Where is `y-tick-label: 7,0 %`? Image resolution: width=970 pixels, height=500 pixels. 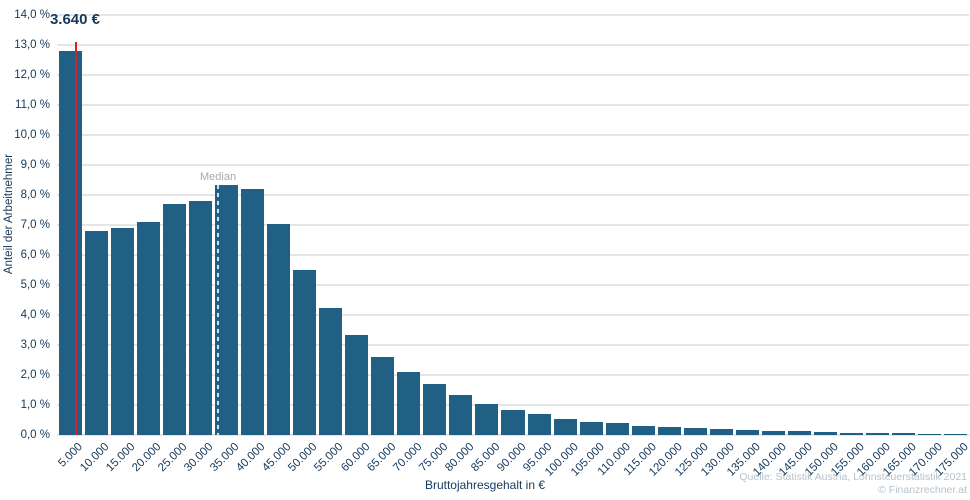 y-tick-label: 7,0 % is located at coordinates (35, 225).